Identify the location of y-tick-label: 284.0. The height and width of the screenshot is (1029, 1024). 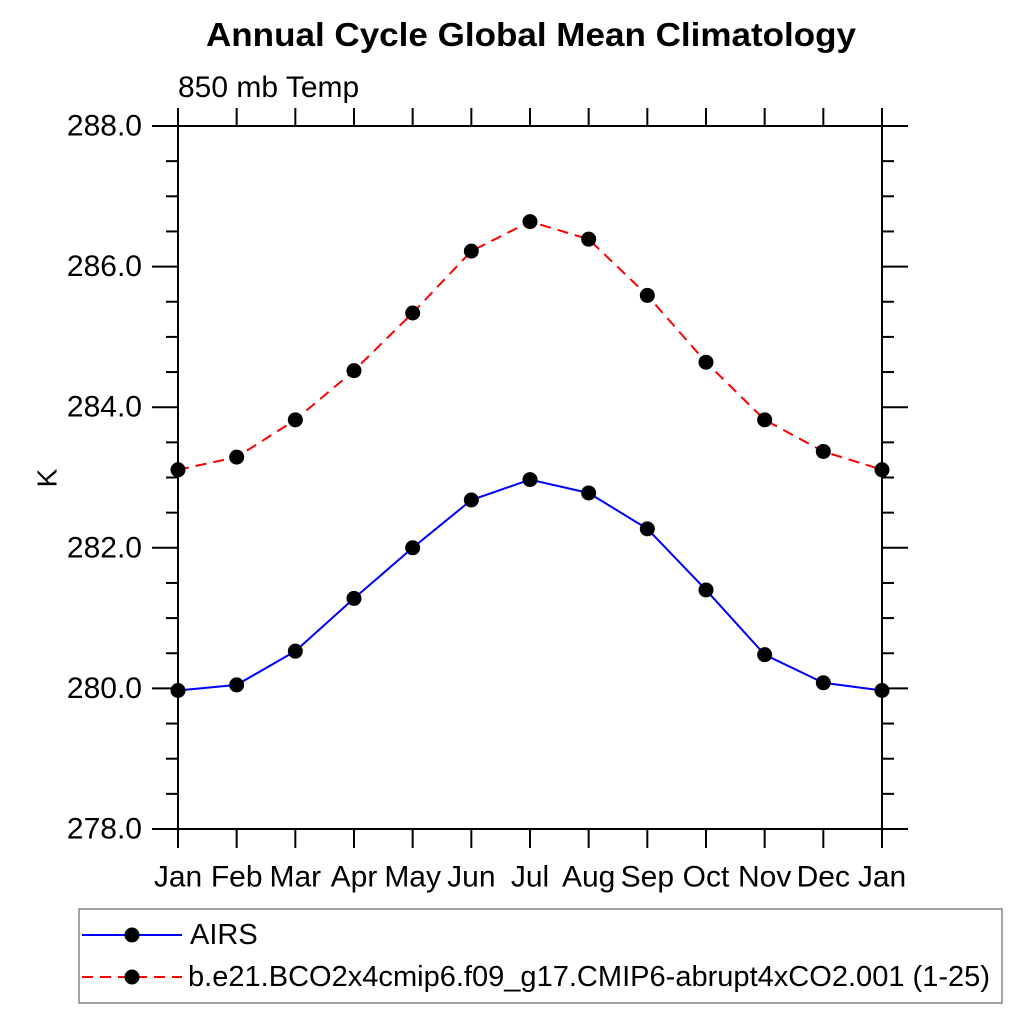
(104, 407).